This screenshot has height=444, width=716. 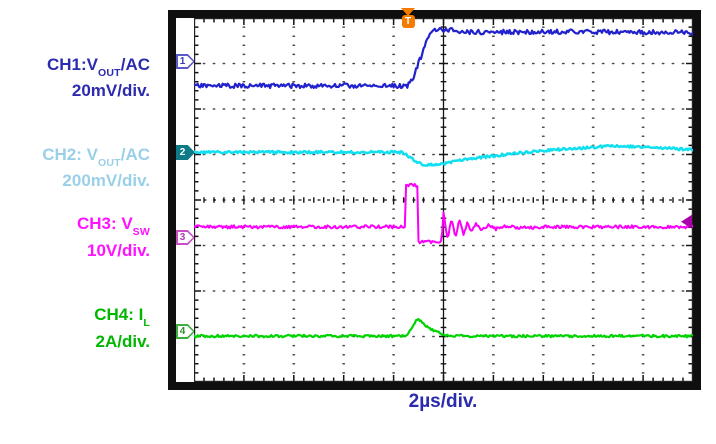 I want to click on ch3-zero-marker-icon: 3, so click(x=185, y=237).